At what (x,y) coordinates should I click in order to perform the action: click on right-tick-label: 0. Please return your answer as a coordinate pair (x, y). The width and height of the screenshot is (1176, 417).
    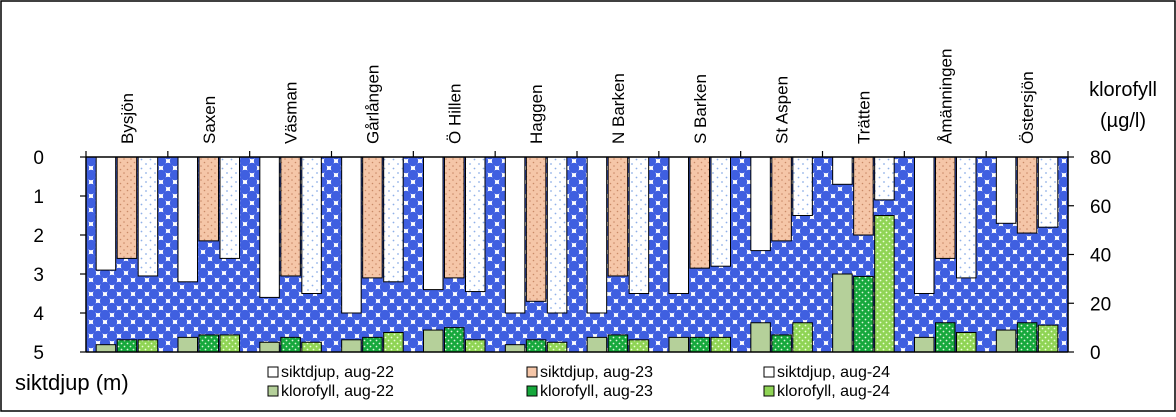
    Looking at the image, I should click on (1095, 353).